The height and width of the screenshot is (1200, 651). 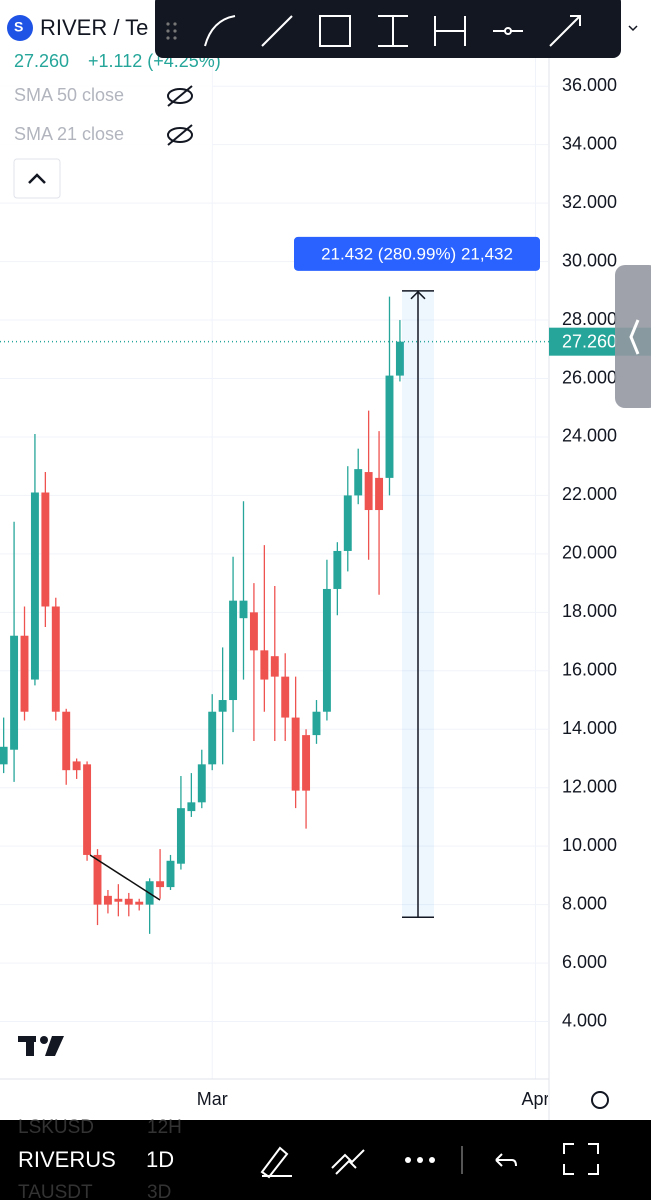 What do you see at coordinates (348, 1162) in the screenshot?
I see `indicators-button` at bounding box center [348, 1162].